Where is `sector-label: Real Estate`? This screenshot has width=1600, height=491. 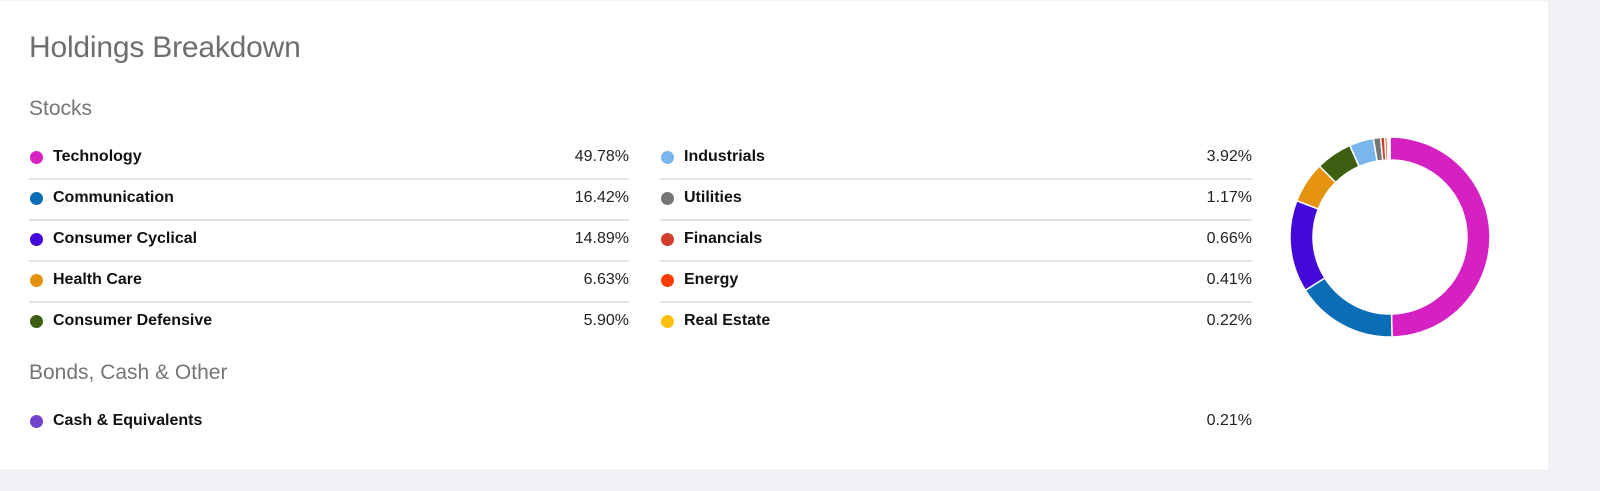
sector-label: Real Estate is located at coordinates (727, 320).